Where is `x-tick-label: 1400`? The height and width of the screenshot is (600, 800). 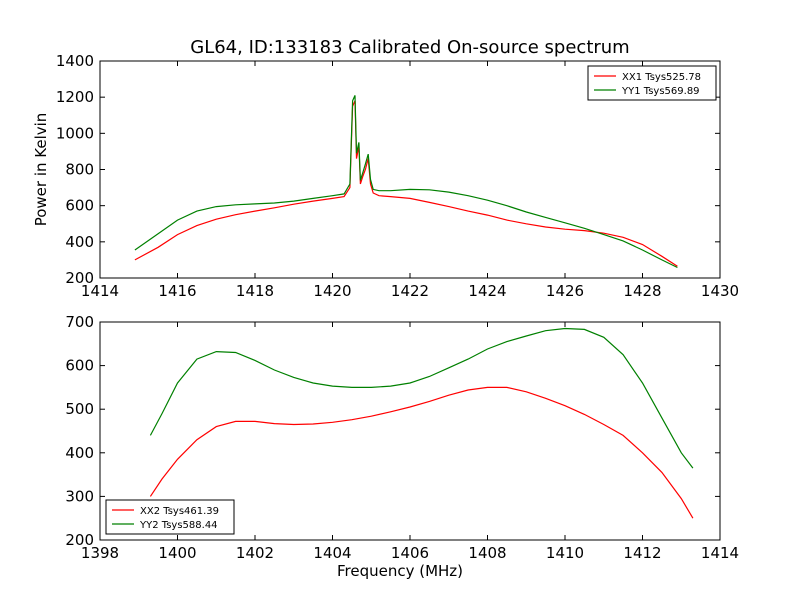 x-tick-label: 1400 is located at coordinates (177, 553).